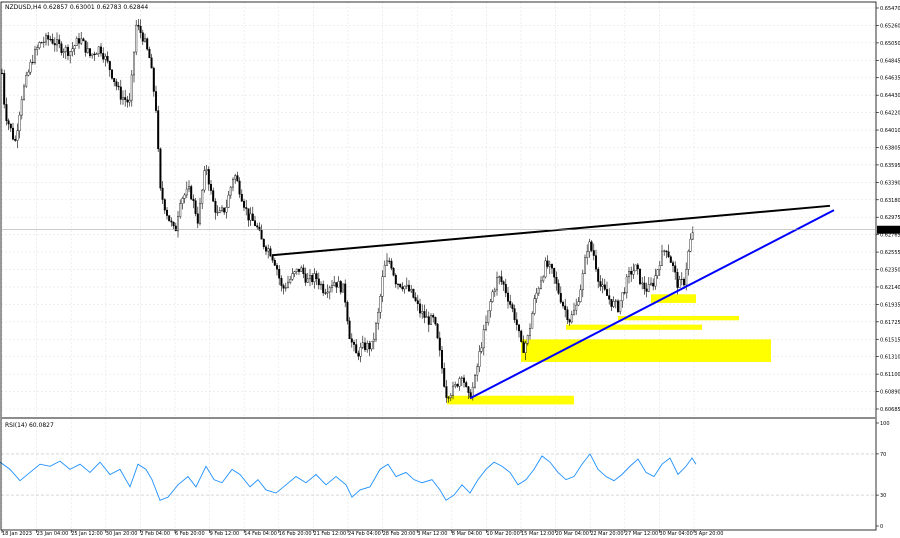  Describe the element at coordinates (502, 534) in the screenshot. I see `time-tick-label: 10 Mar 20:00` at that location.